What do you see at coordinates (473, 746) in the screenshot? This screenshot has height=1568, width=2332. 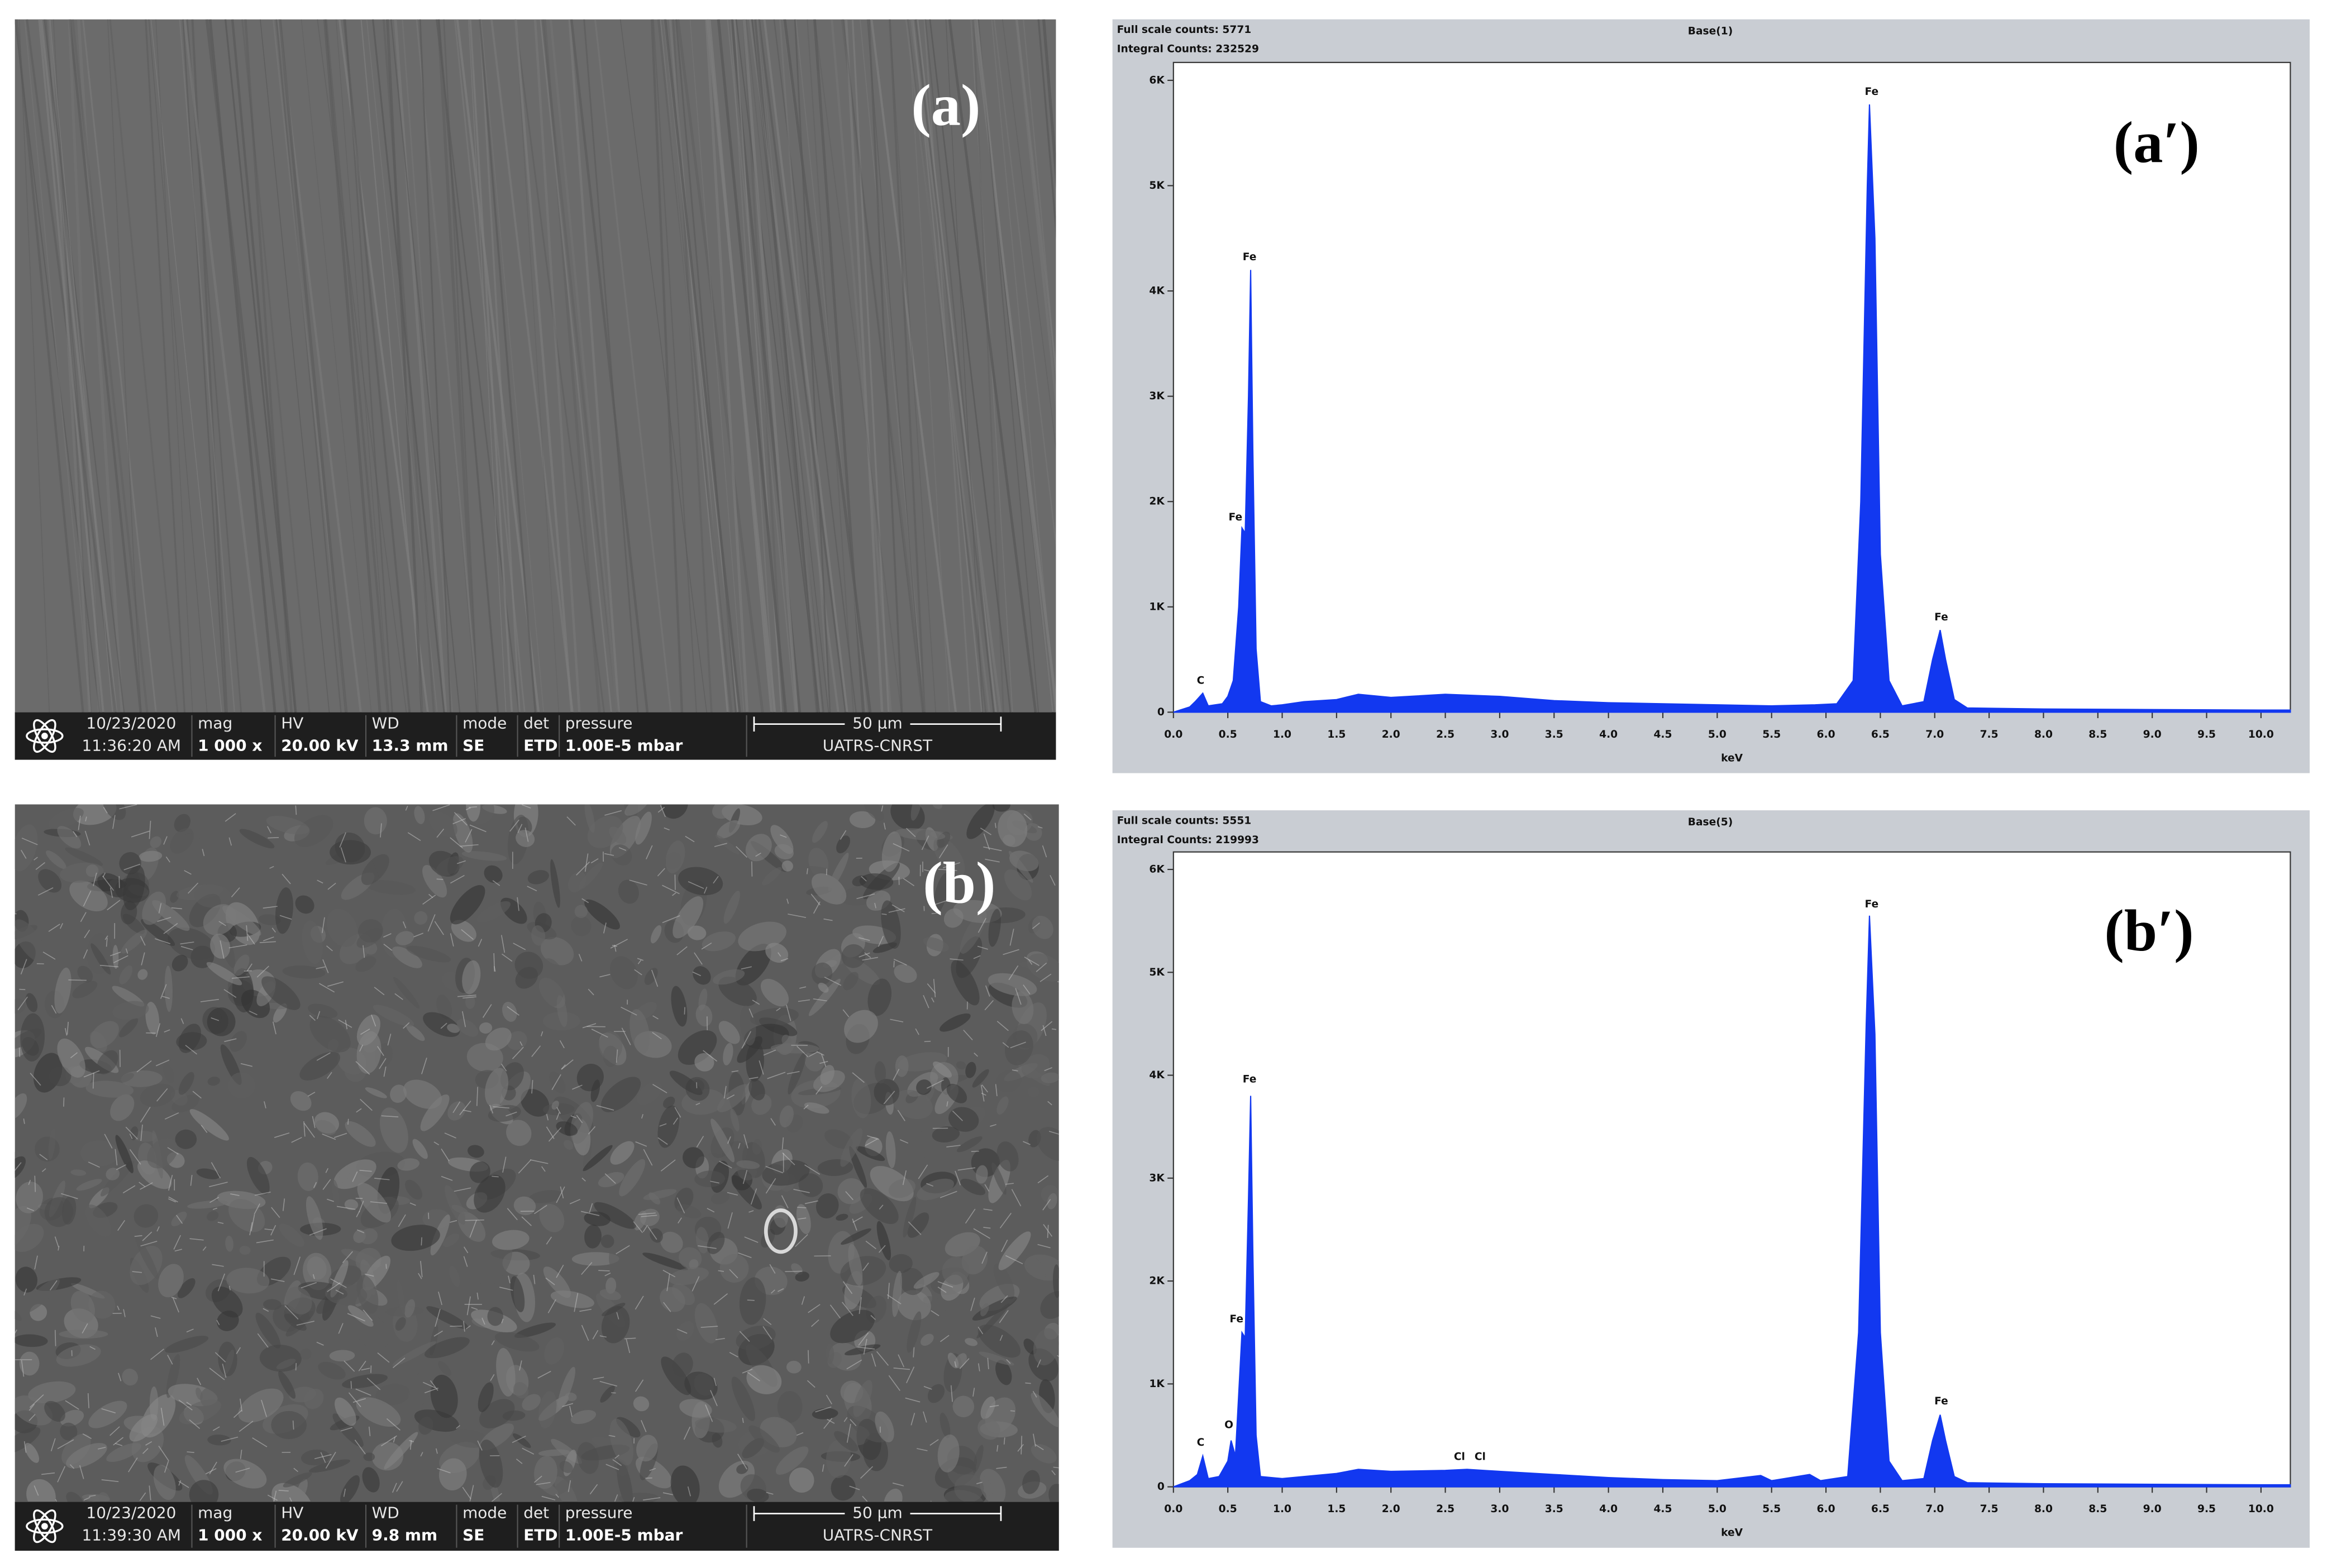 I see `field-value: SE` at bounding box center [473, 746].